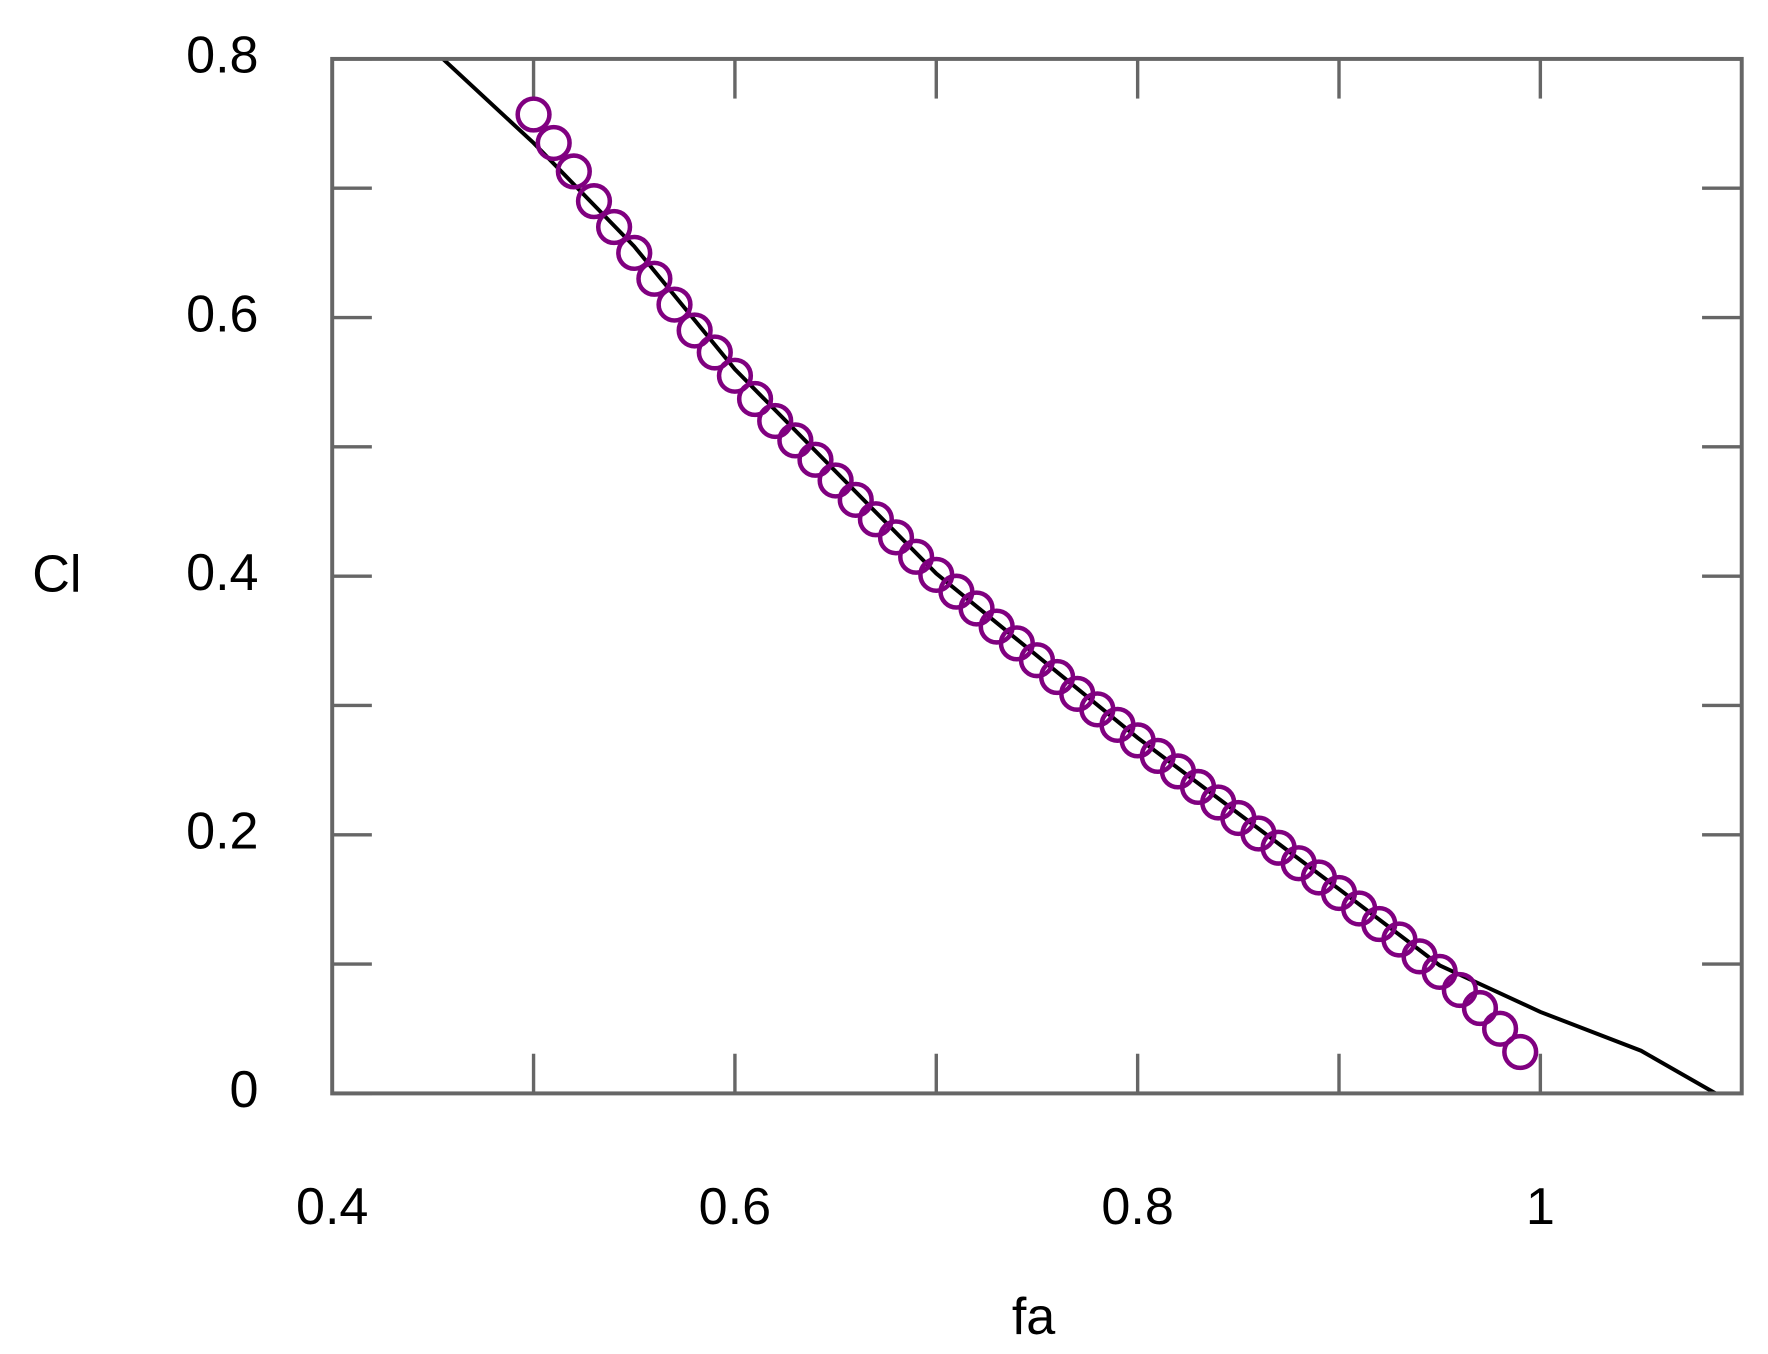 The height and width of the screenshot is (1354, 1768). I want to click on y-tick-label: 0.2, so click(222, 832).